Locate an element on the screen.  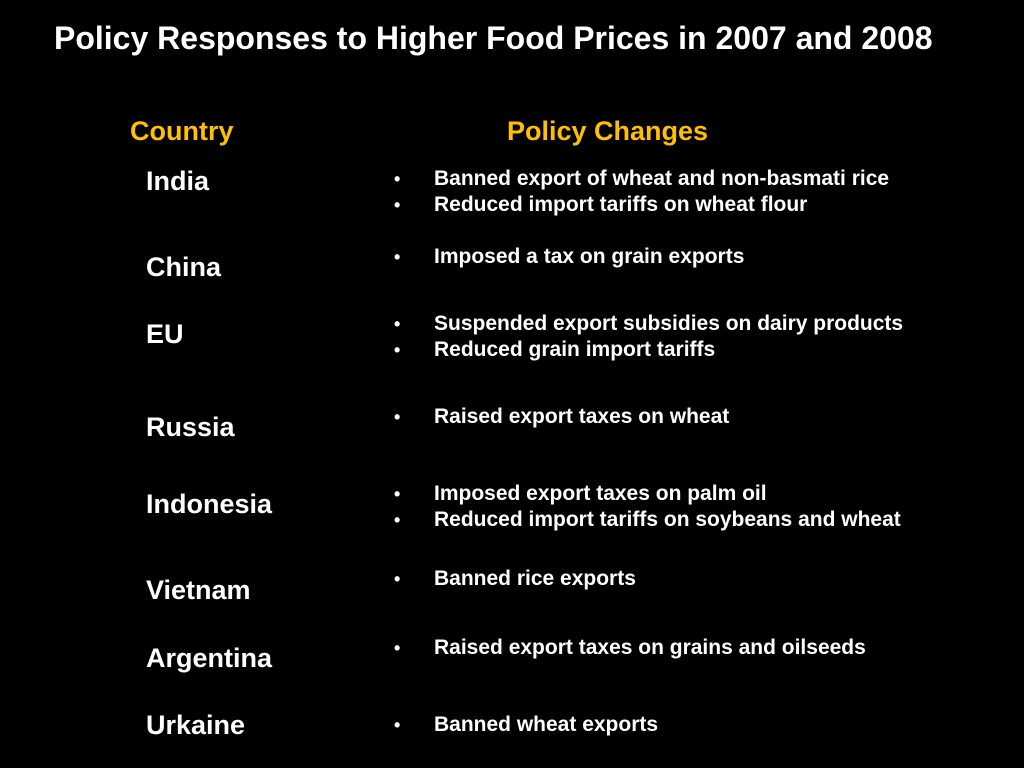
policy-text: Banned rice exports is located at coordinates (535, 578).